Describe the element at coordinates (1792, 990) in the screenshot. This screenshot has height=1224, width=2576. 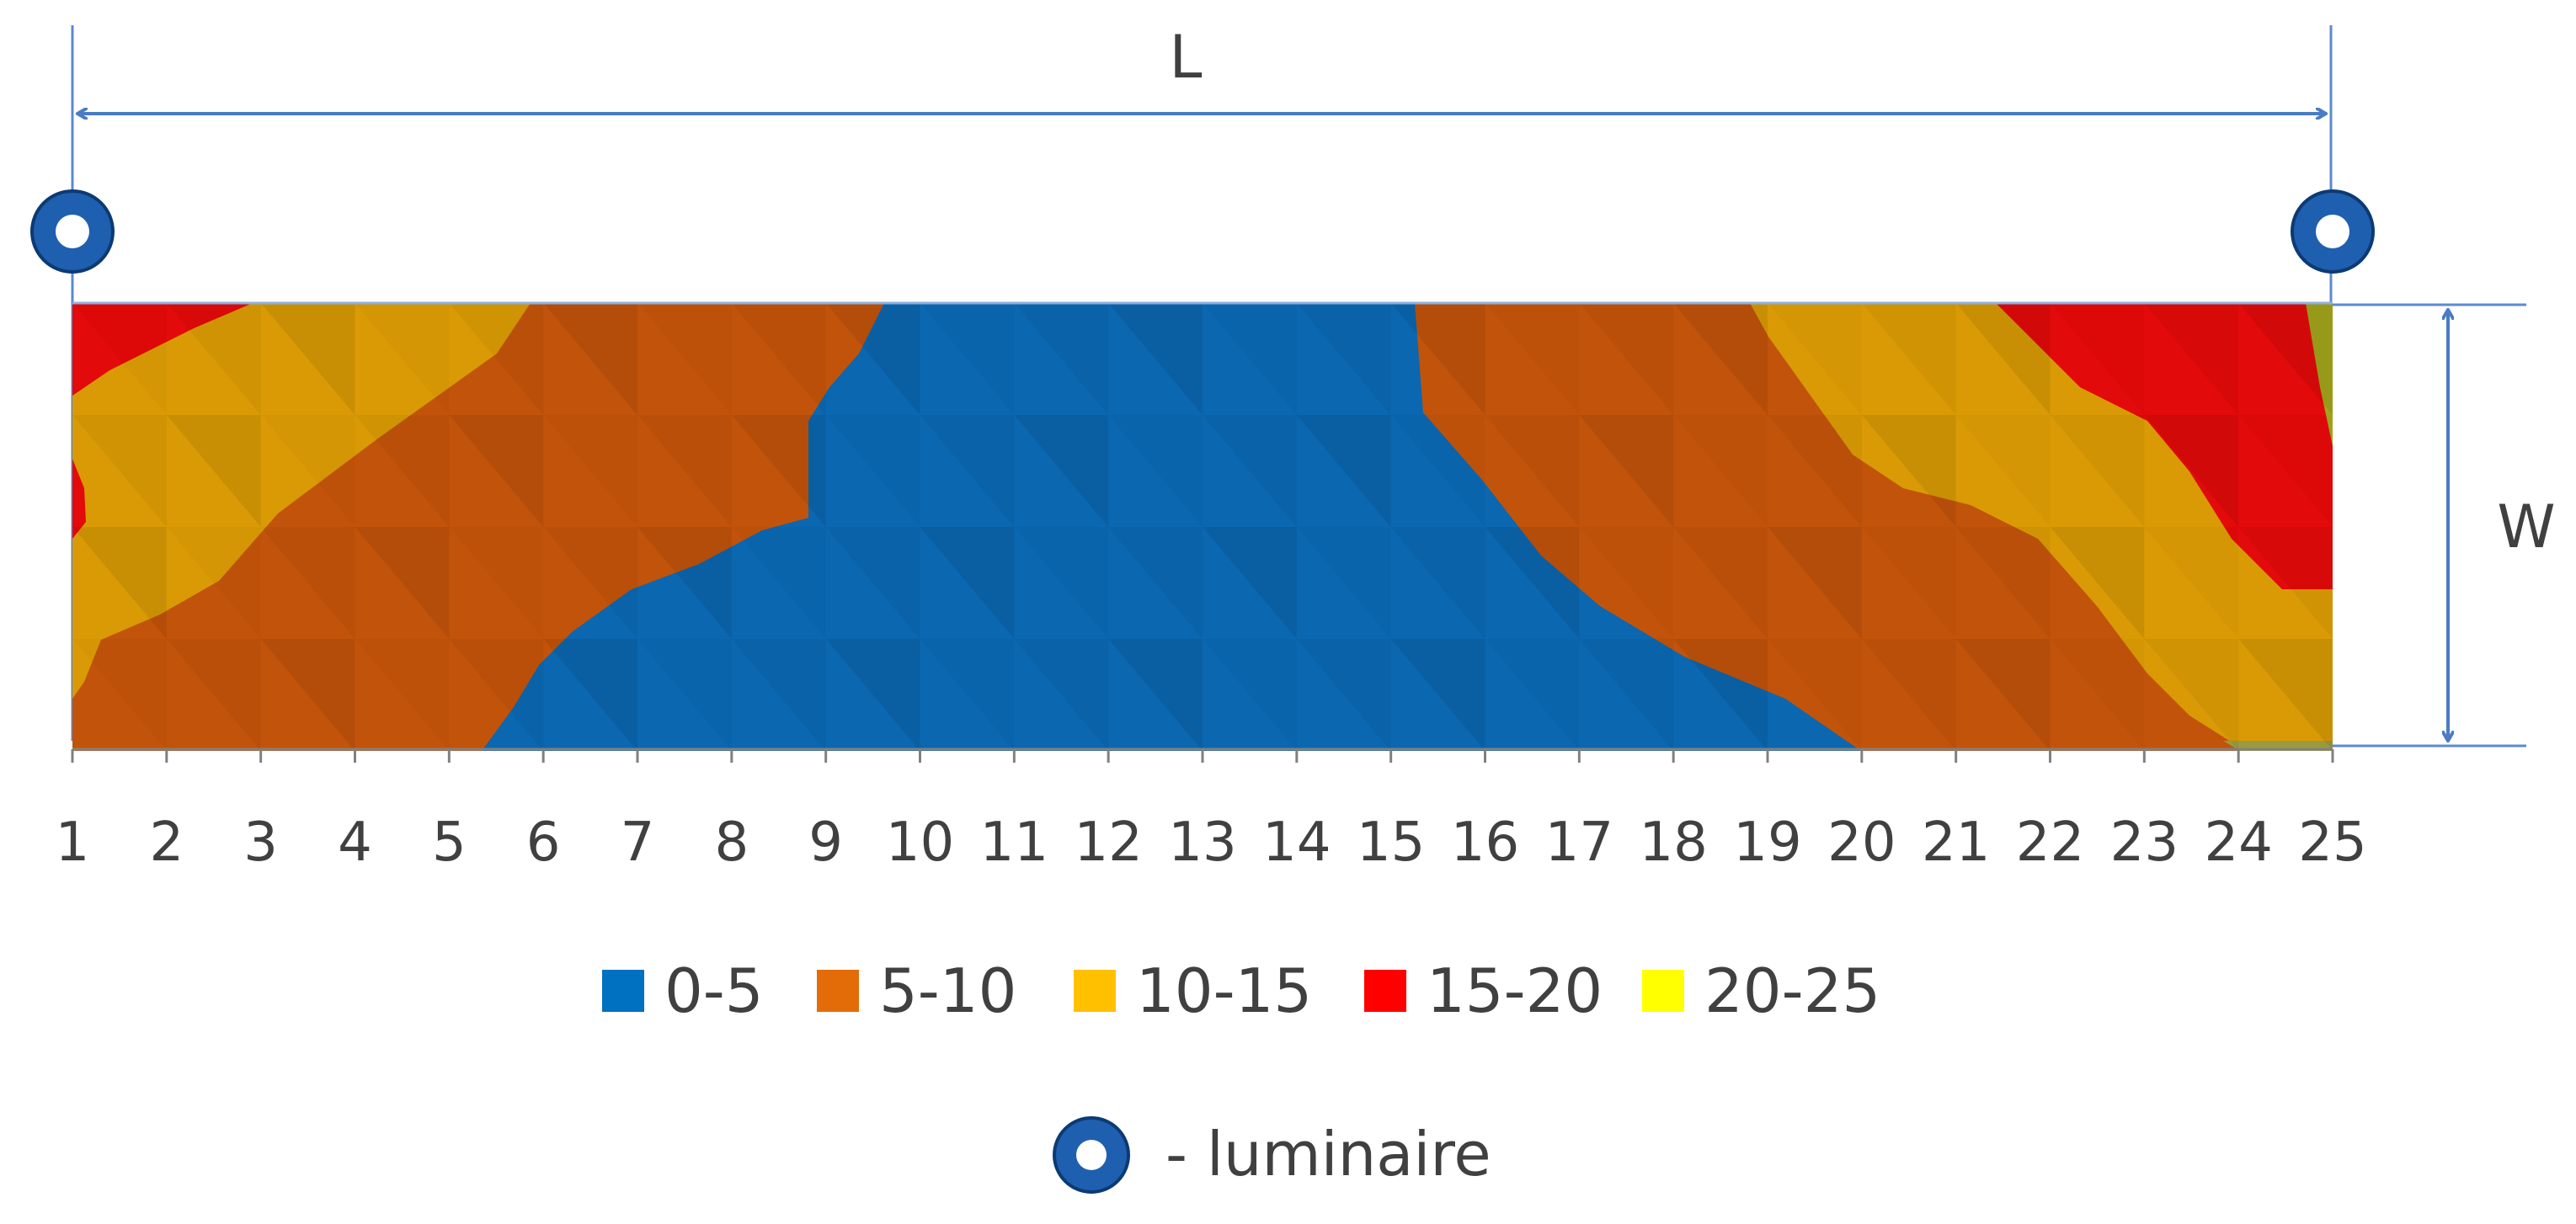
I see `legend-label: 20-25` at that location.